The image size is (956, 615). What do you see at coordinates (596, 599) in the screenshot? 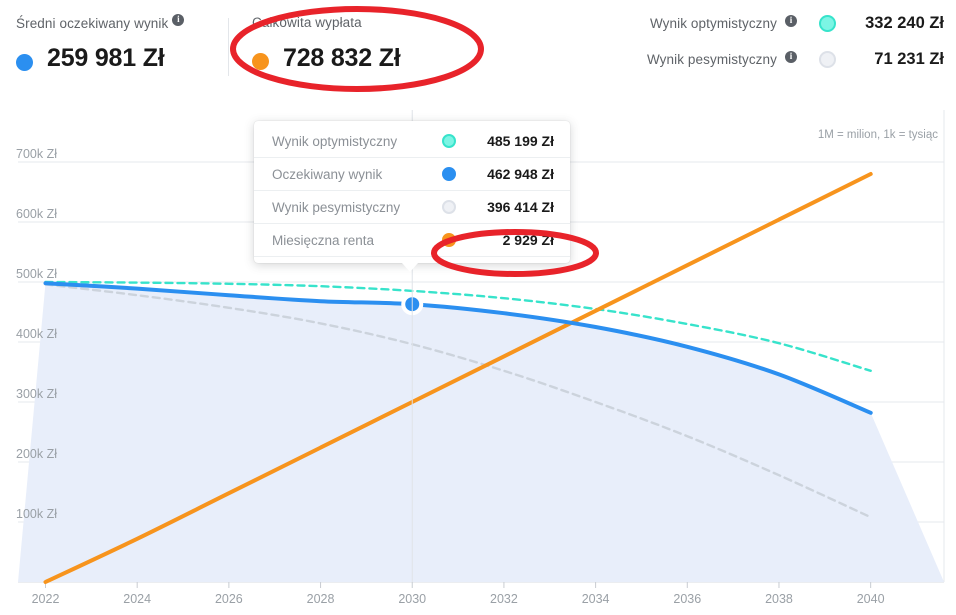
I see `x-axis-tick-label: 2034` at bounding box center [596, 599].